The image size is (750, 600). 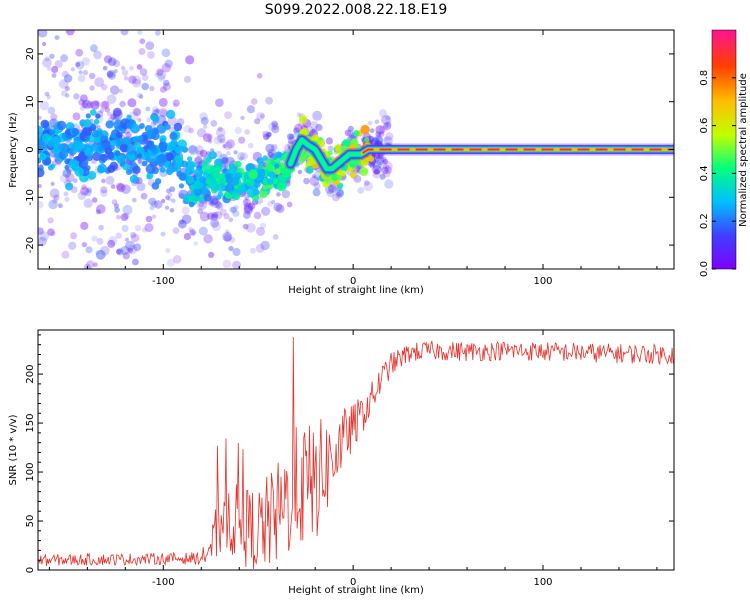 I want to click on y-tick-label: 50, so click(x=30, y=521).